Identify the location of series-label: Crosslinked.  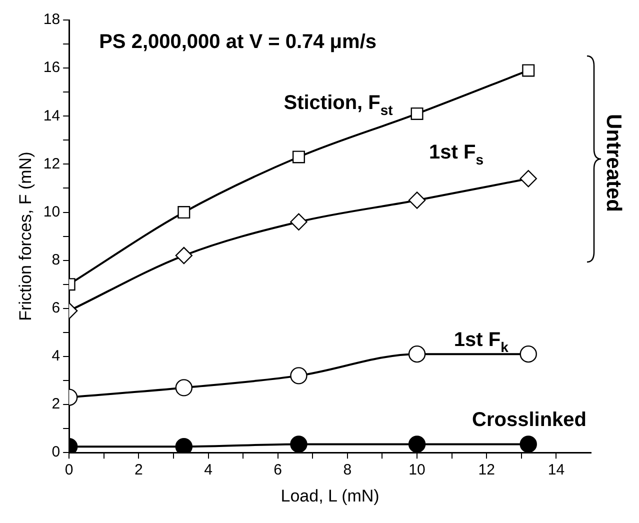
(529, 420).